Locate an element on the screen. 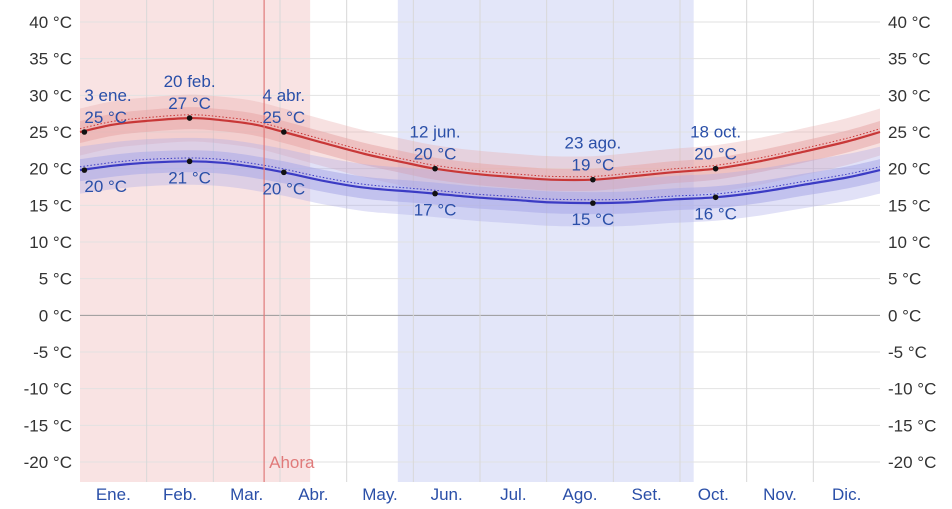  annotation-label: 27 °C is located at coordinates (189, 103).